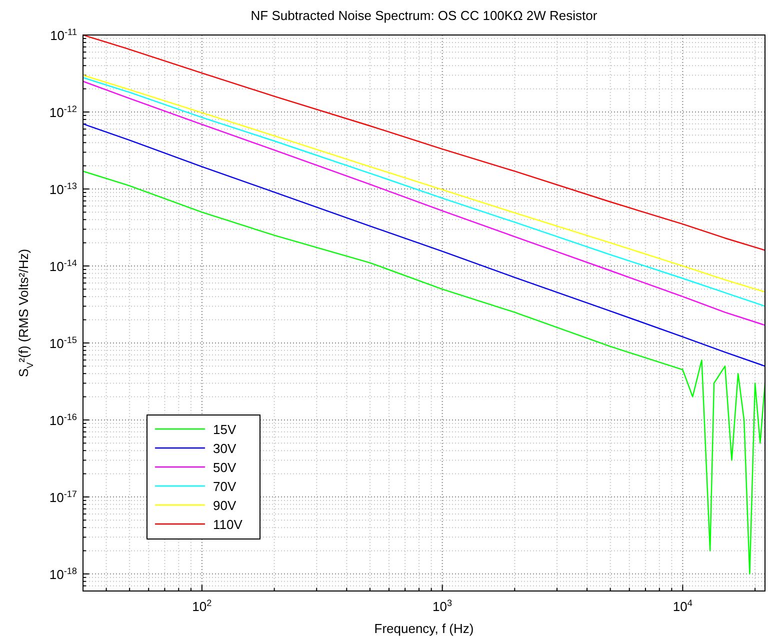 This screenshot has height=643, width=779. I want to click on legend-label: 30V, so click(224, 448).